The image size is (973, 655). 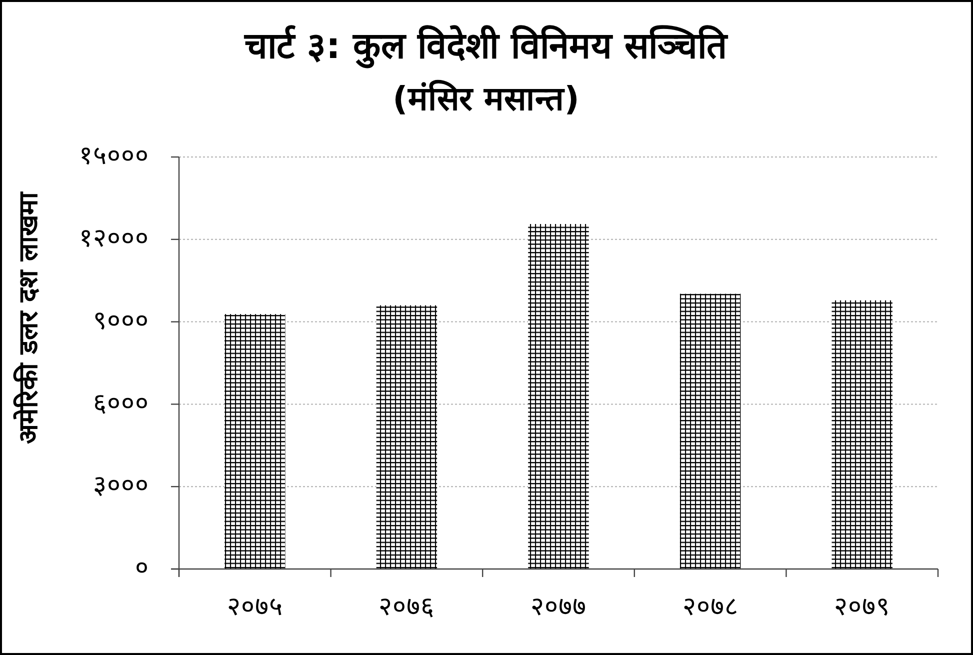 What do you see at coordinates (710, 607) in the screenshot?
I see `x-tick-label: २०७८` at bounding box center [710, 607].